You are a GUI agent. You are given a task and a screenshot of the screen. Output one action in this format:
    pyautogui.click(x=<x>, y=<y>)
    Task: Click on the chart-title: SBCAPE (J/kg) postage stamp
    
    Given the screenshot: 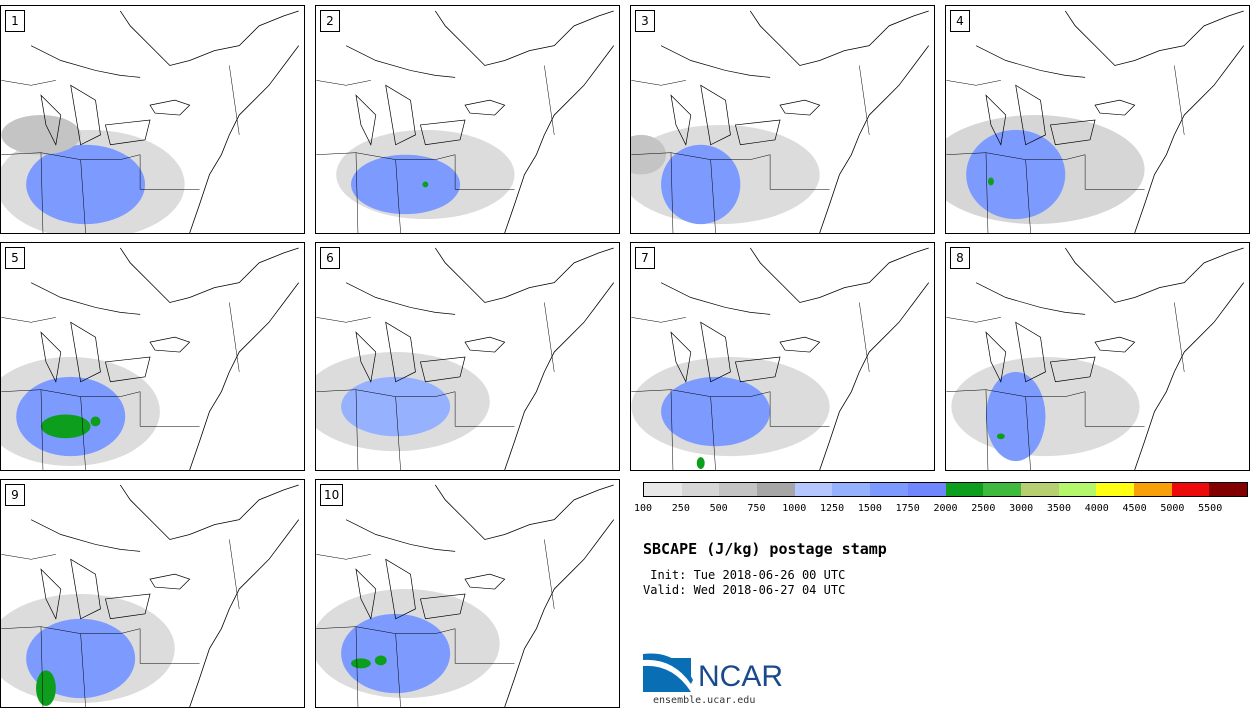 What is the action you would take?
    pyautogui.click(x=765, y=549)
    